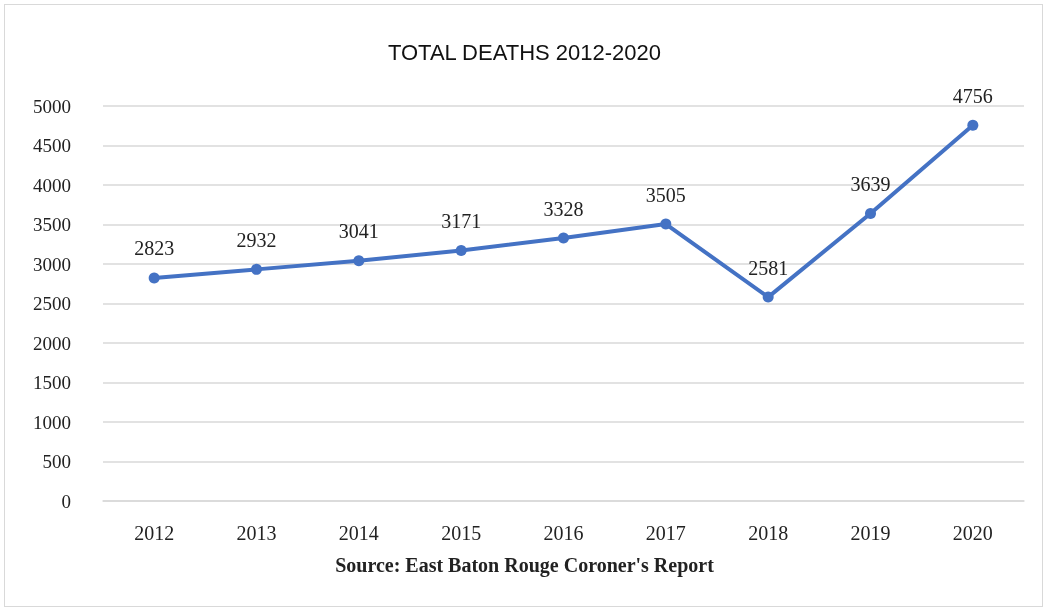  I want to click on y-tick-label: 3000, so click(52, 264).